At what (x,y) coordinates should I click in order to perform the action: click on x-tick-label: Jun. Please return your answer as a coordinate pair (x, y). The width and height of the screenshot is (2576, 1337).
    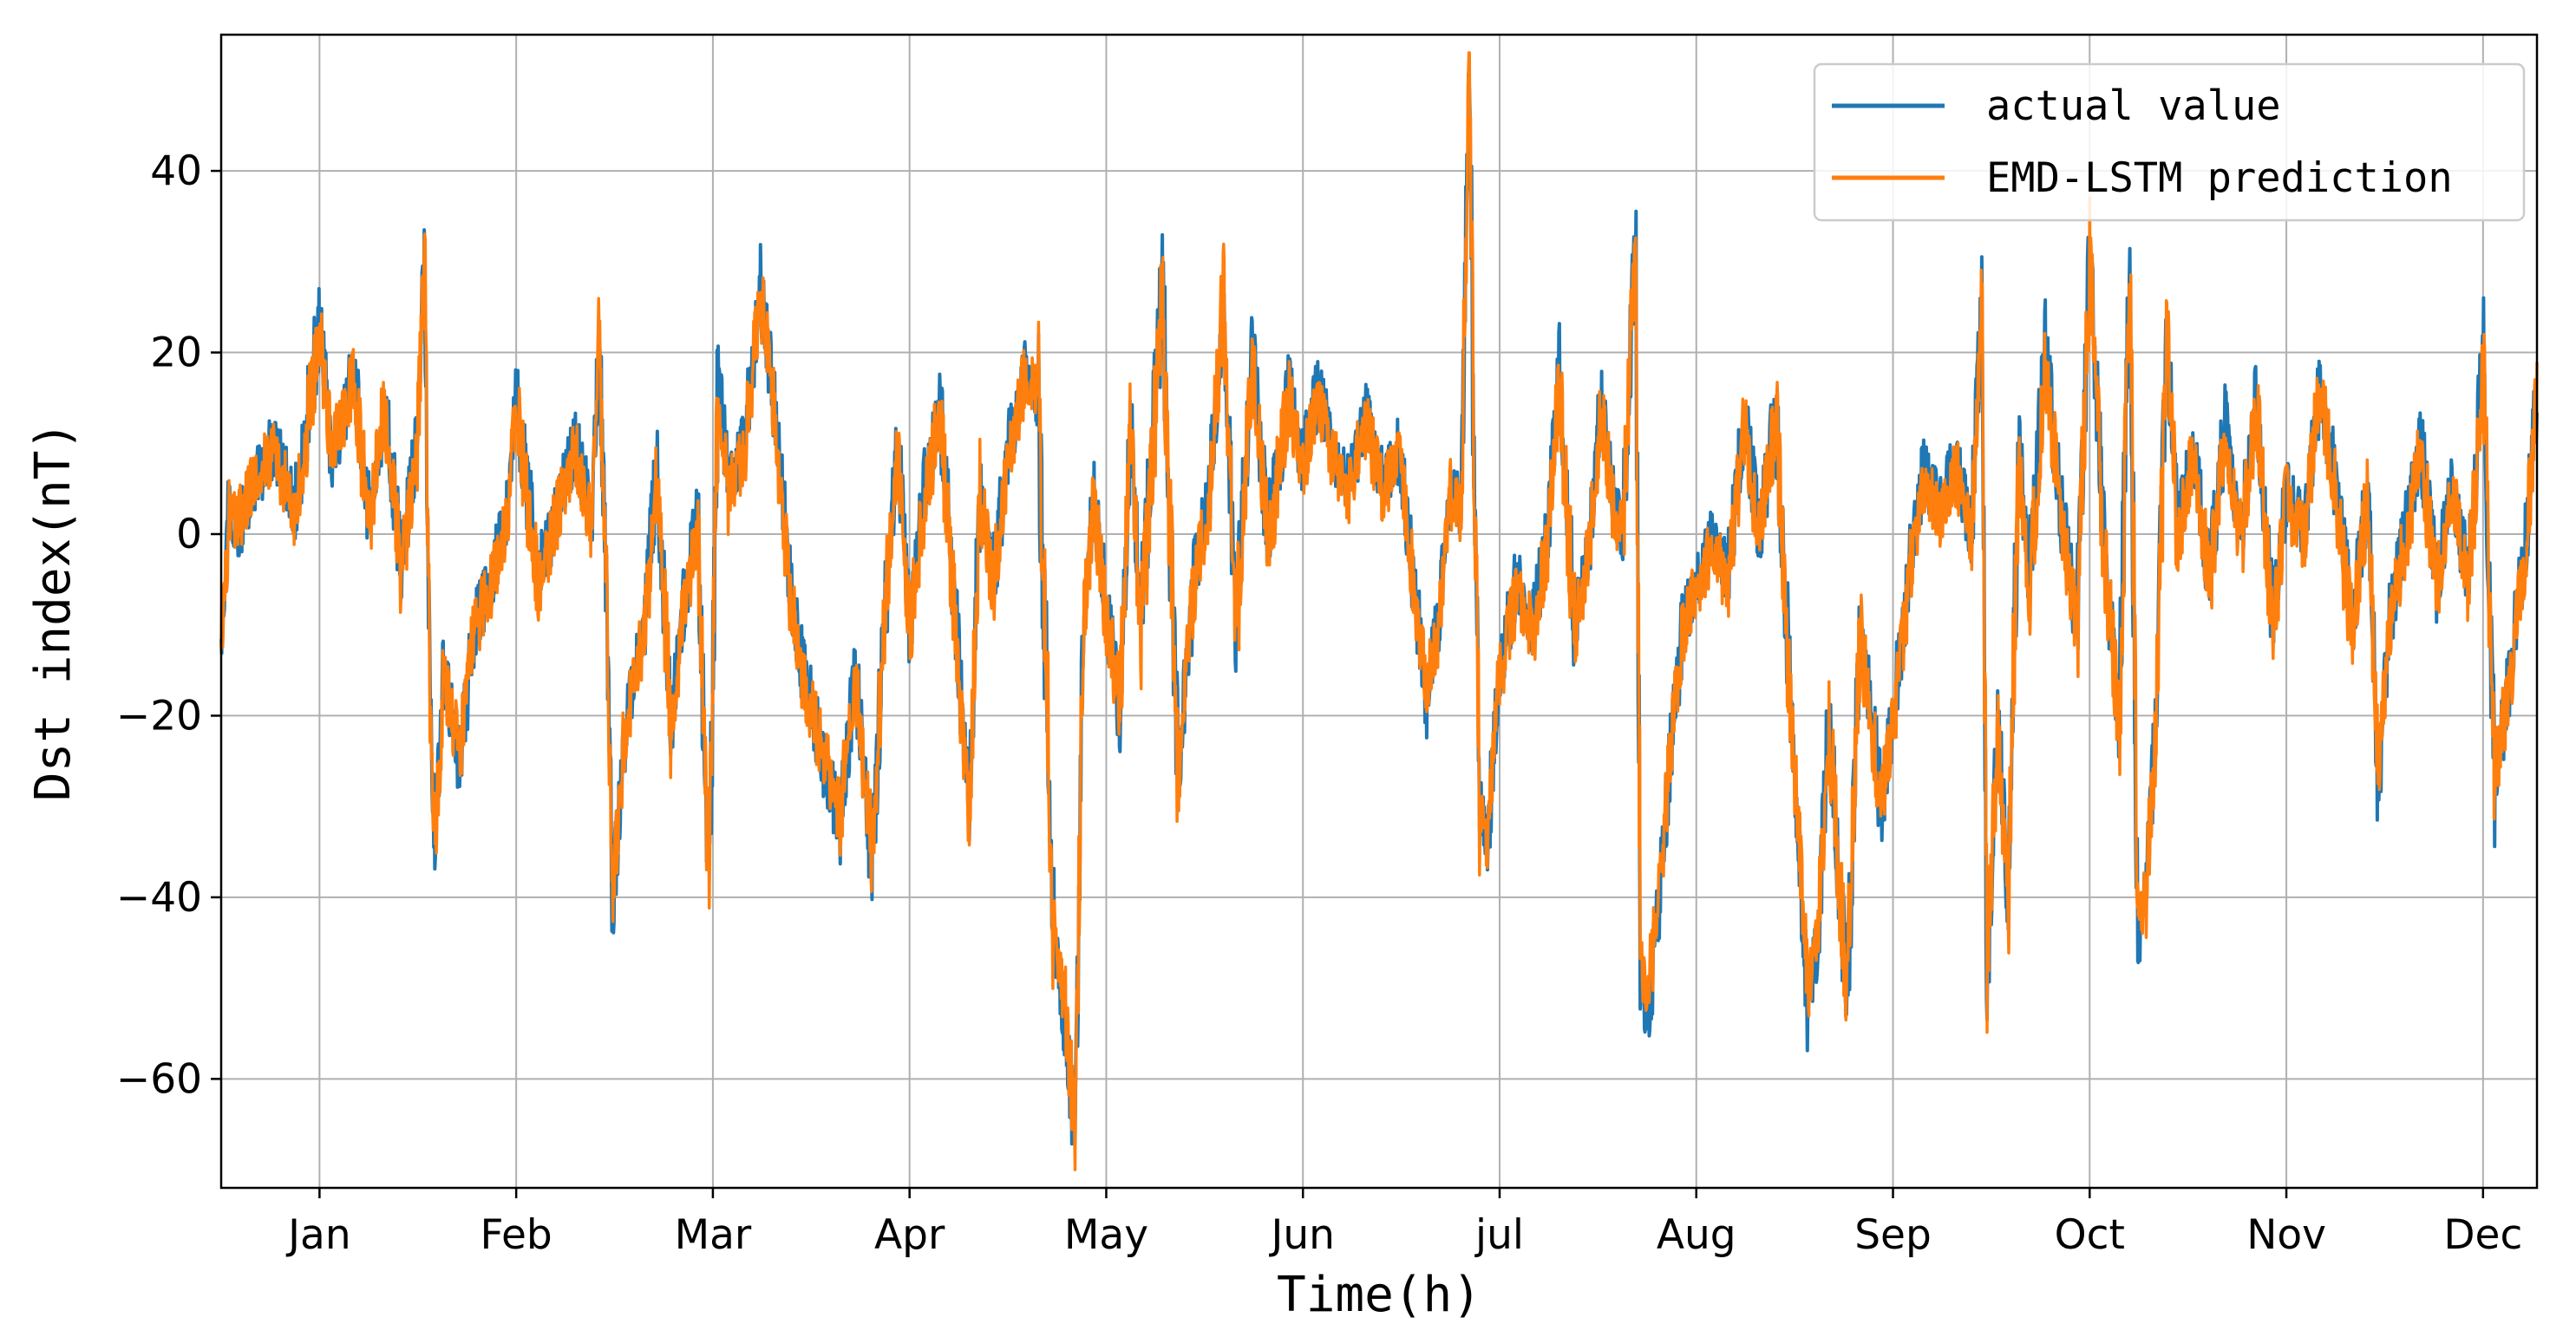
    Looking at the image, I should click on (1302, 1235).